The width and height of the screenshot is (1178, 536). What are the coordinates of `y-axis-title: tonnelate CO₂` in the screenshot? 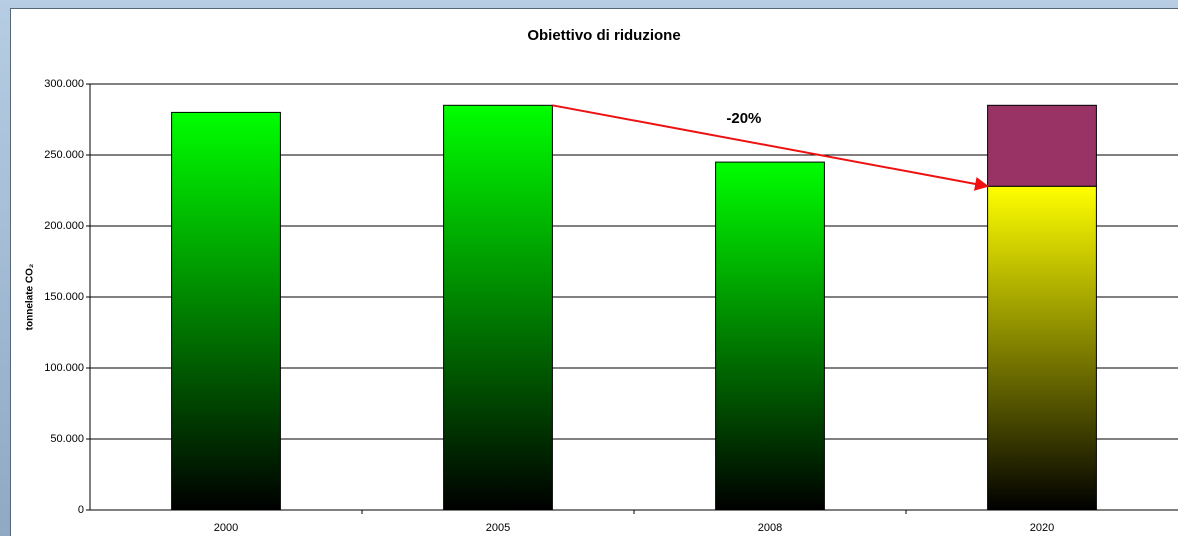 It's located at (30, 297).